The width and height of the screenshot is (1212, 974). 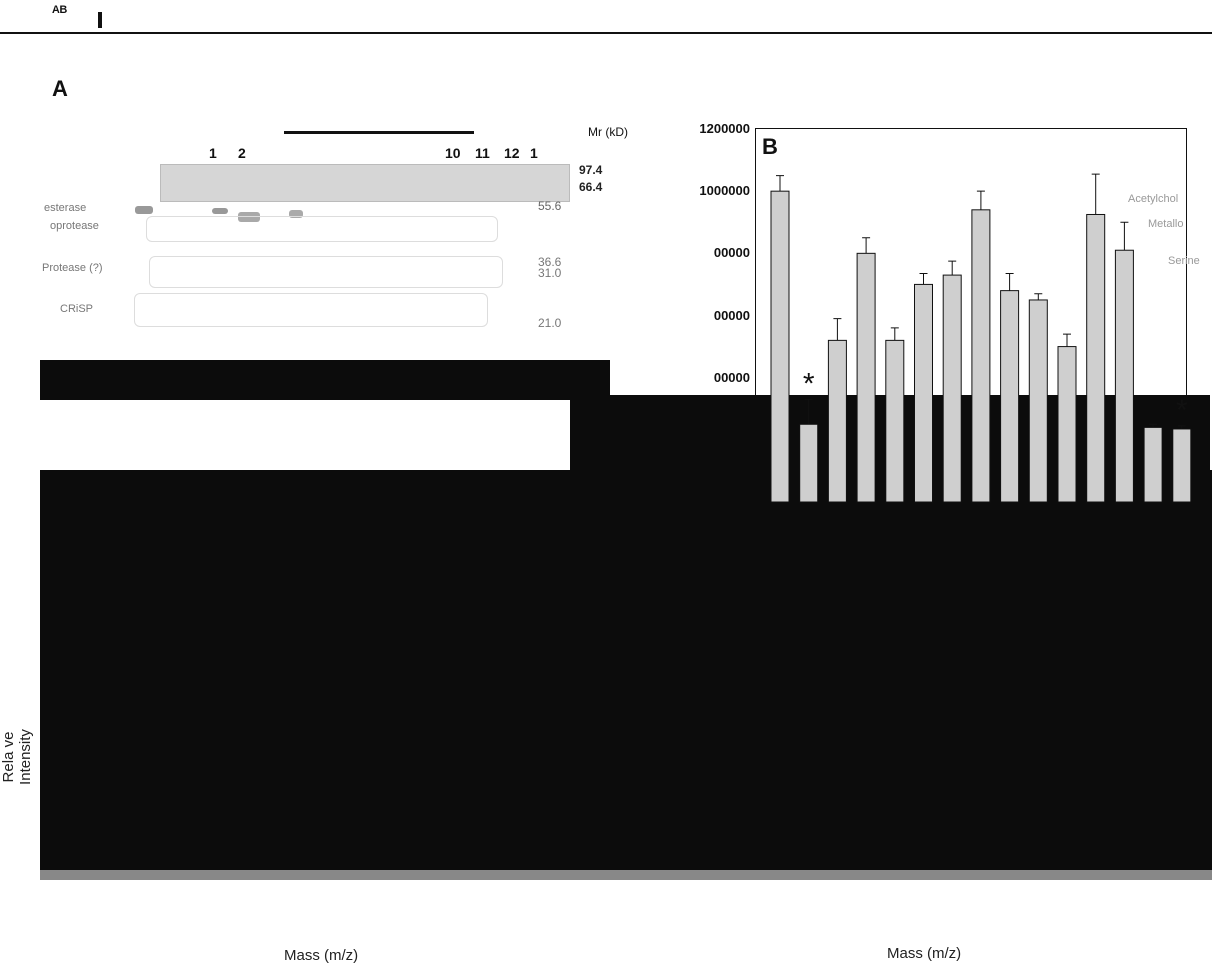 I want to click on y-axis-label: Rela ve Intensity, so click(x=17, y=757).